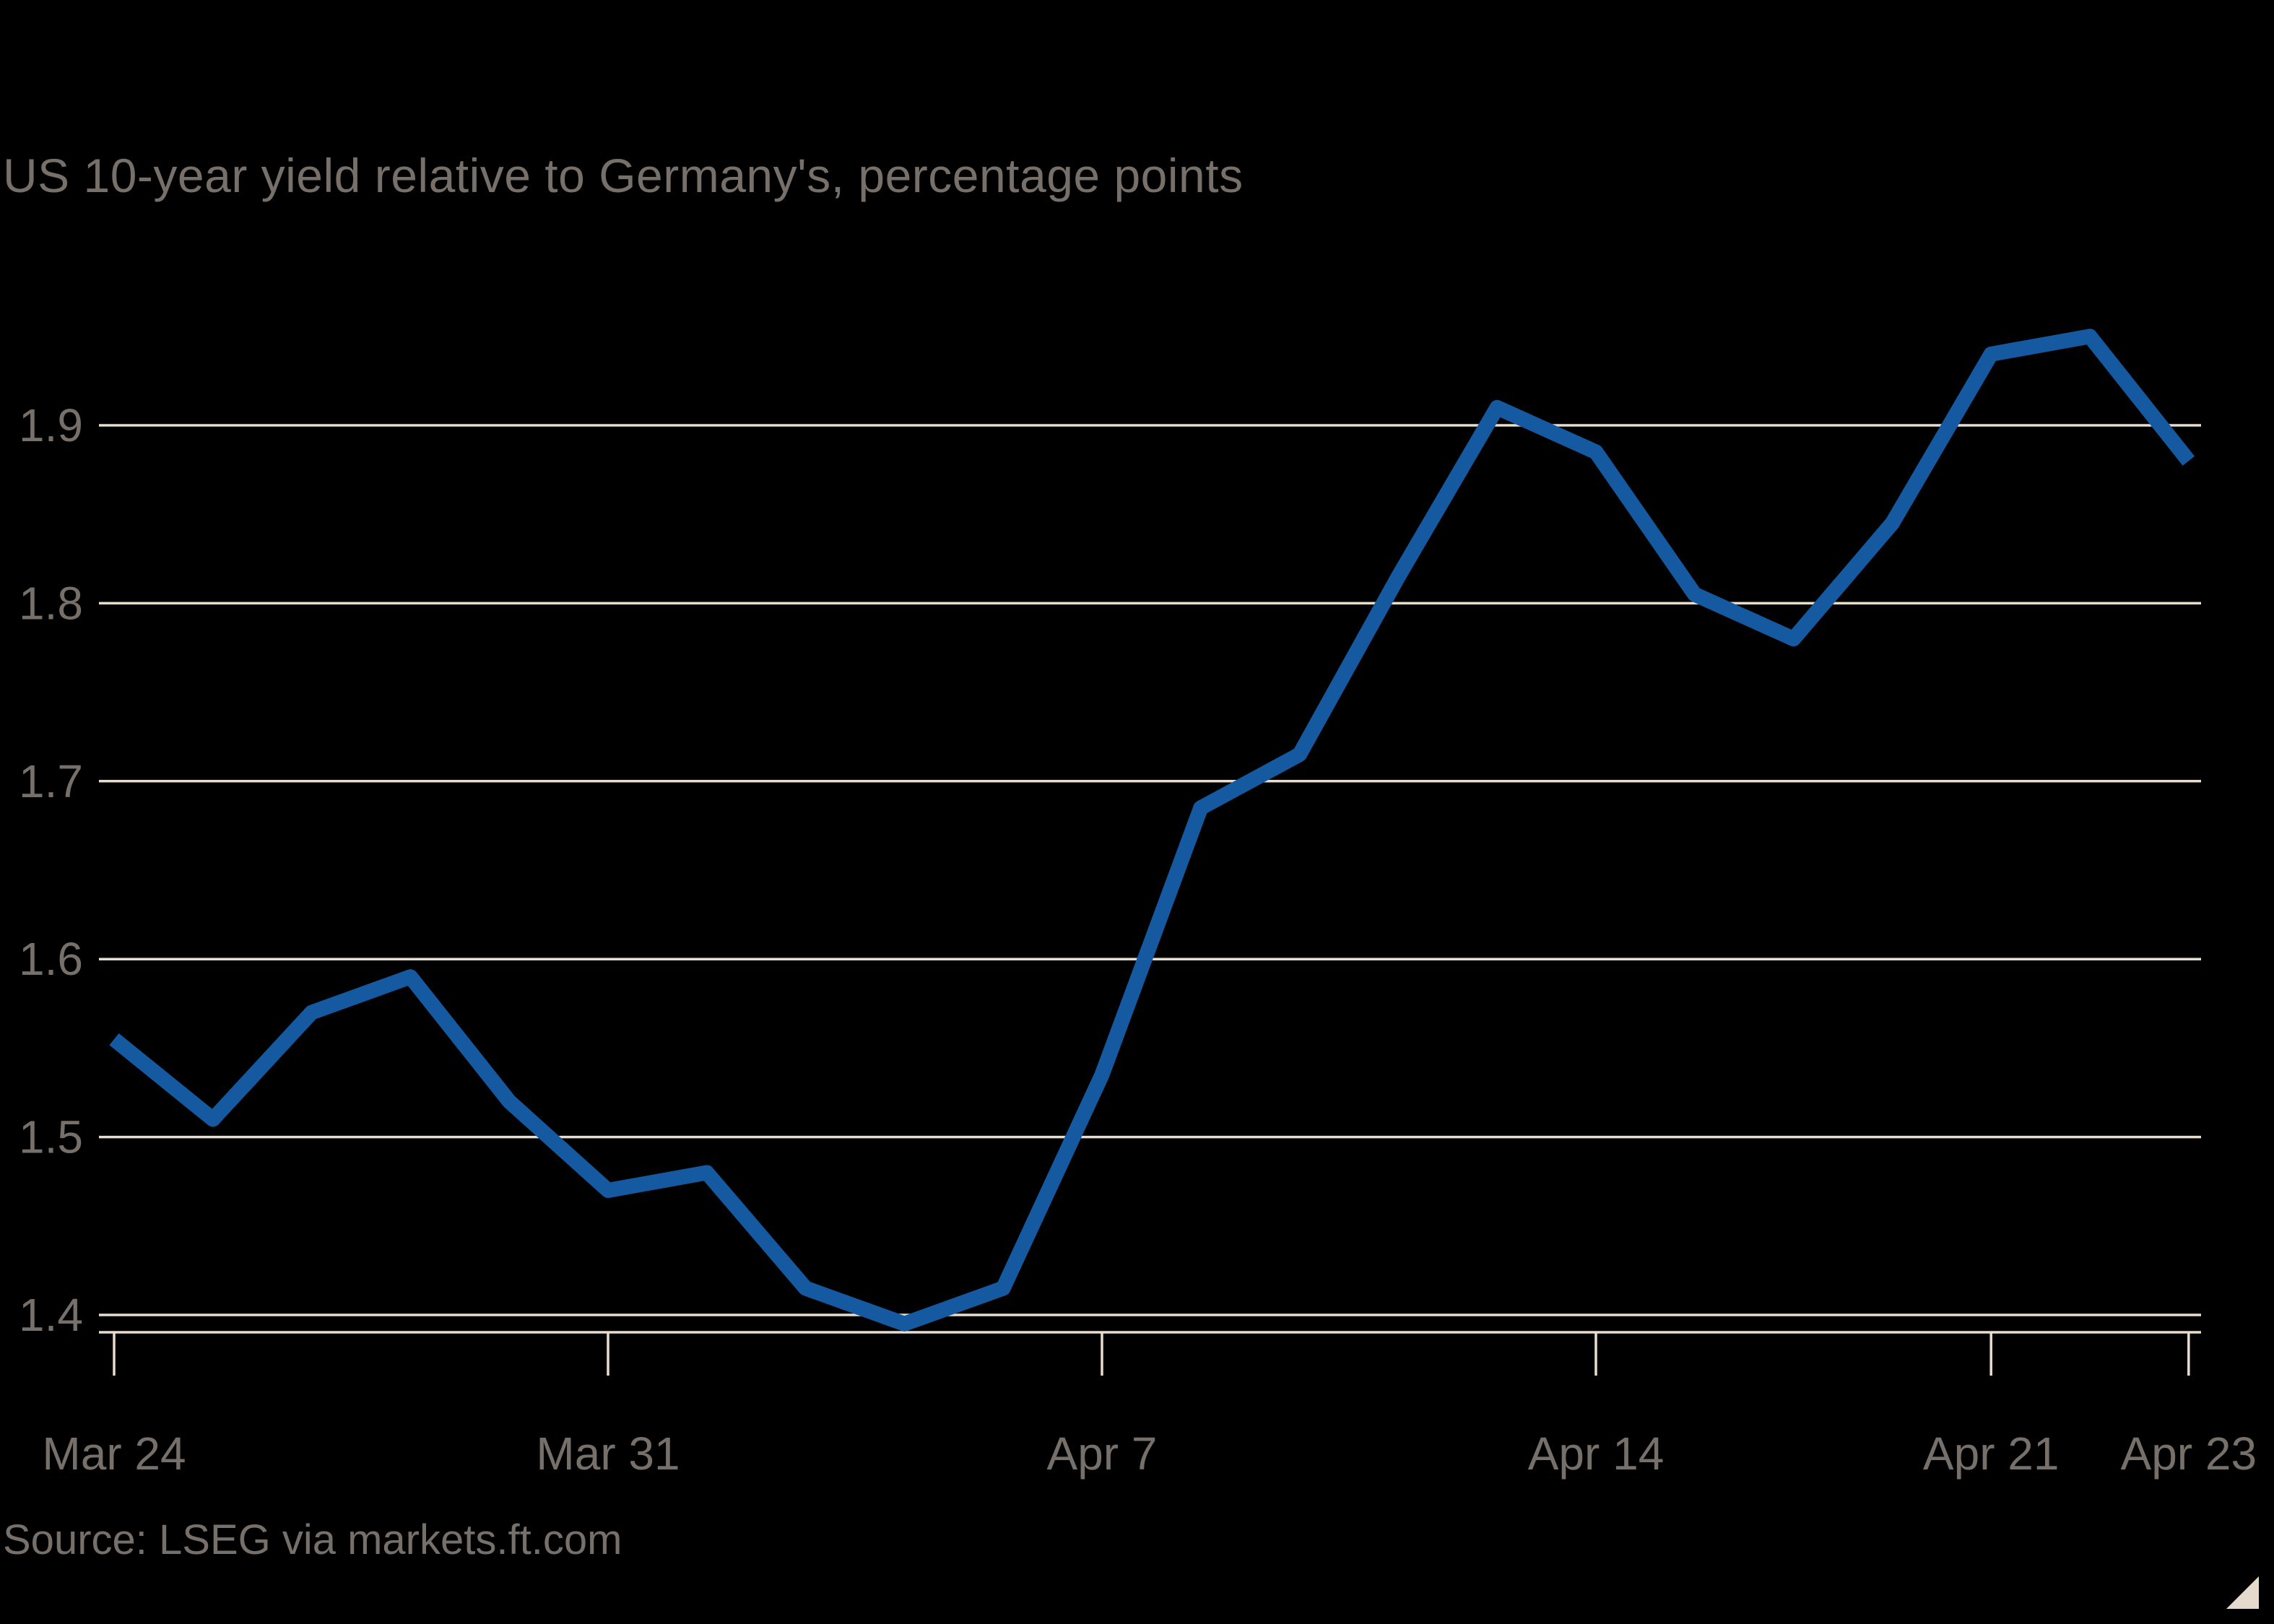  What do you see at coordinates (1596, 1454) in the screenshot?
I see `x-tick-label: Apr 14` at bounding box center [1596, 1454].